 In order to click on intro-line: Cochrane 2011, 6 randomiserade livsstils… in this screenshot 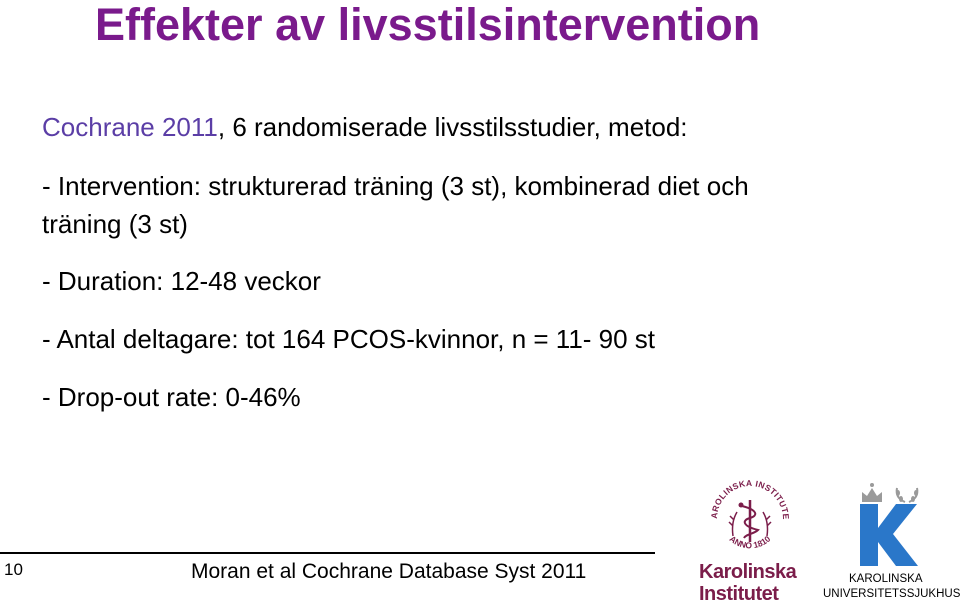, I will do `click(365, 127)`.